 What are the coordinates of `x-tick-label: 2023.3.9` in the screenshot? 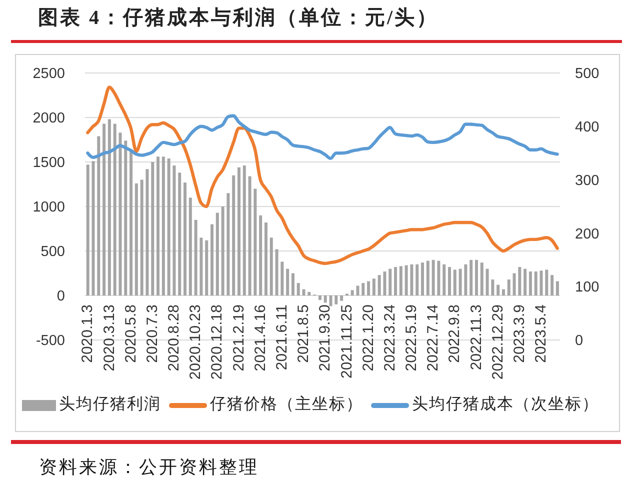 It's located at (519, 333).